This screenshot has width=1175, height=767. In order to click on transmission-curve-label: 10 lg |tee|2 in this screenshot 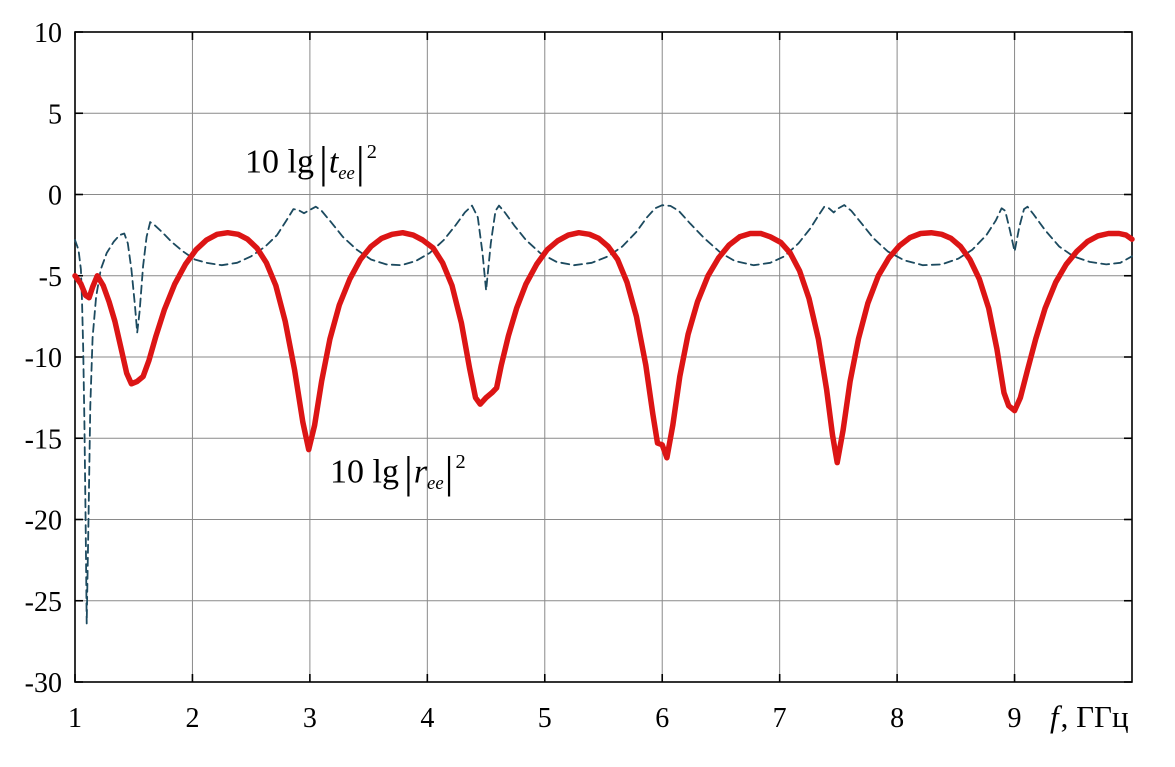, I will do `click(311, 163)`.